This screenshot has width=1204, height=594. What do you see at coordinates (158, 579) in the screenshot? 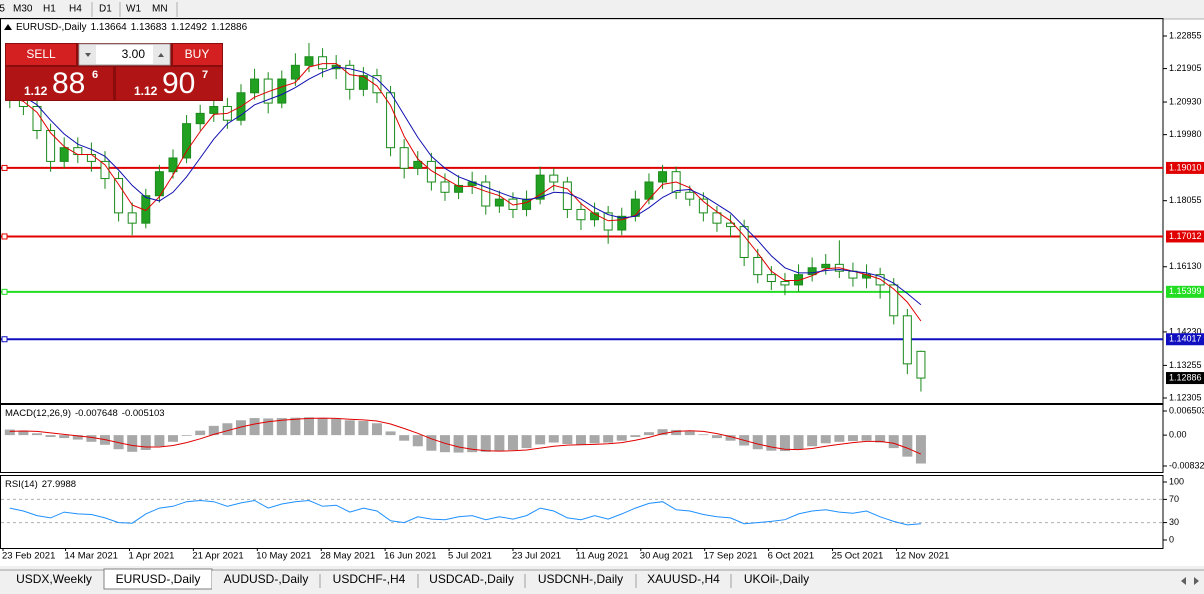
I see `tab-label: EURUSD-,Daily` at bounding box center [158, 579].